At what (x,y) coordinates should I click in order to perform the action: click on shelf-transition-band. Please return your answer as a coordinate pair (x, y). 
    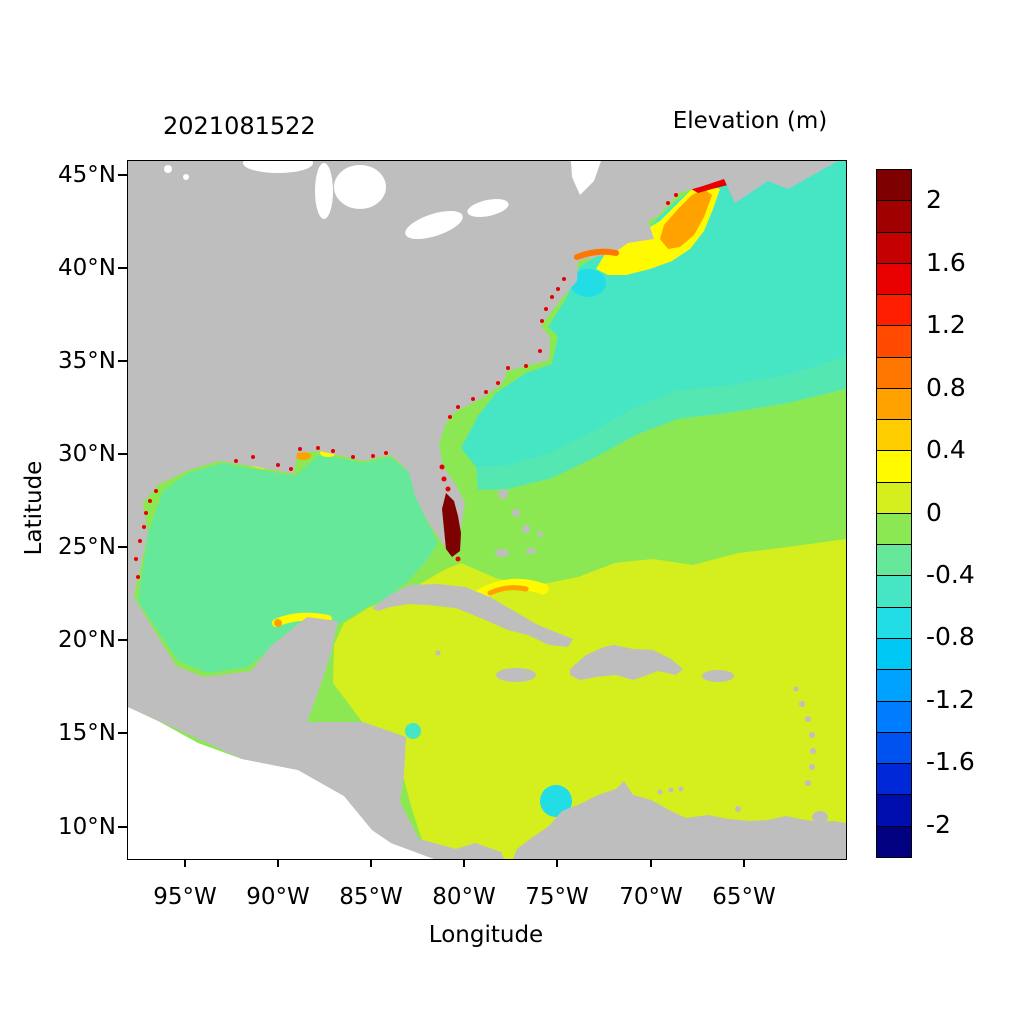
    Looking at the image, I should click on (661, 423).